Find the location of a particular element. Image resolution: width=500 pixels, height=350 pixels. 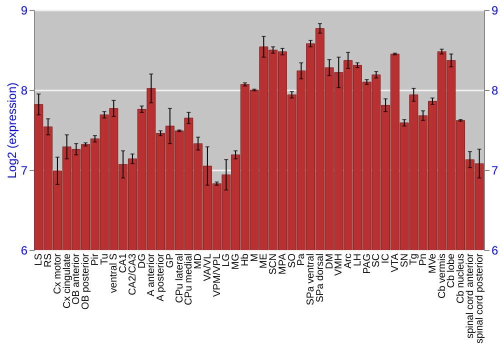

x-tick-label: MD is located at coordinates (198, 262).